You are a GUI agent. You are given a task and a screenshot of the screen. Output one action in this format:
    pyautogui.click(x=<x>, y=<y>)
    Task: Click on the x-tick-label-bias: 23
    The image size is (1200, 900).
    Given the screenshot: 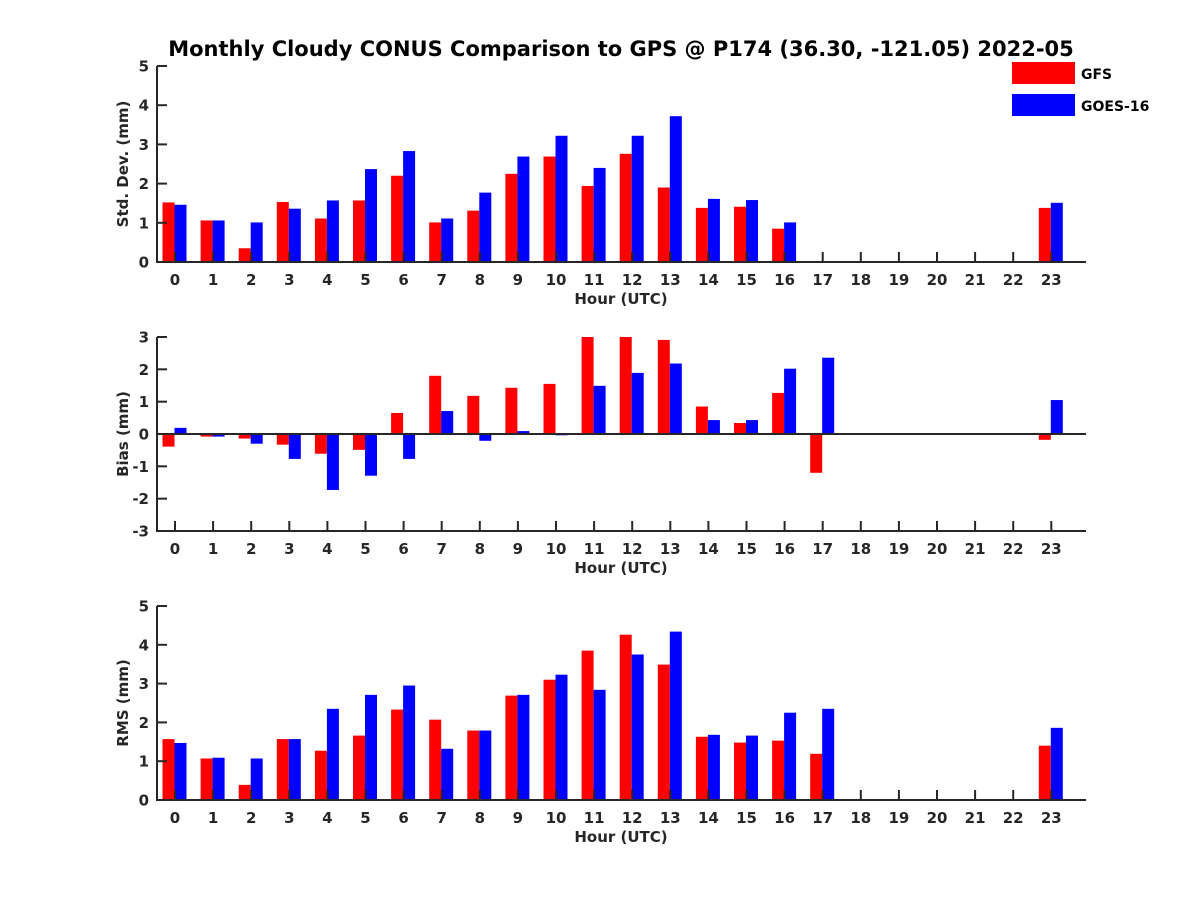 What is the action you would take?
    pyautogui.click(x=1051, y=549)
    